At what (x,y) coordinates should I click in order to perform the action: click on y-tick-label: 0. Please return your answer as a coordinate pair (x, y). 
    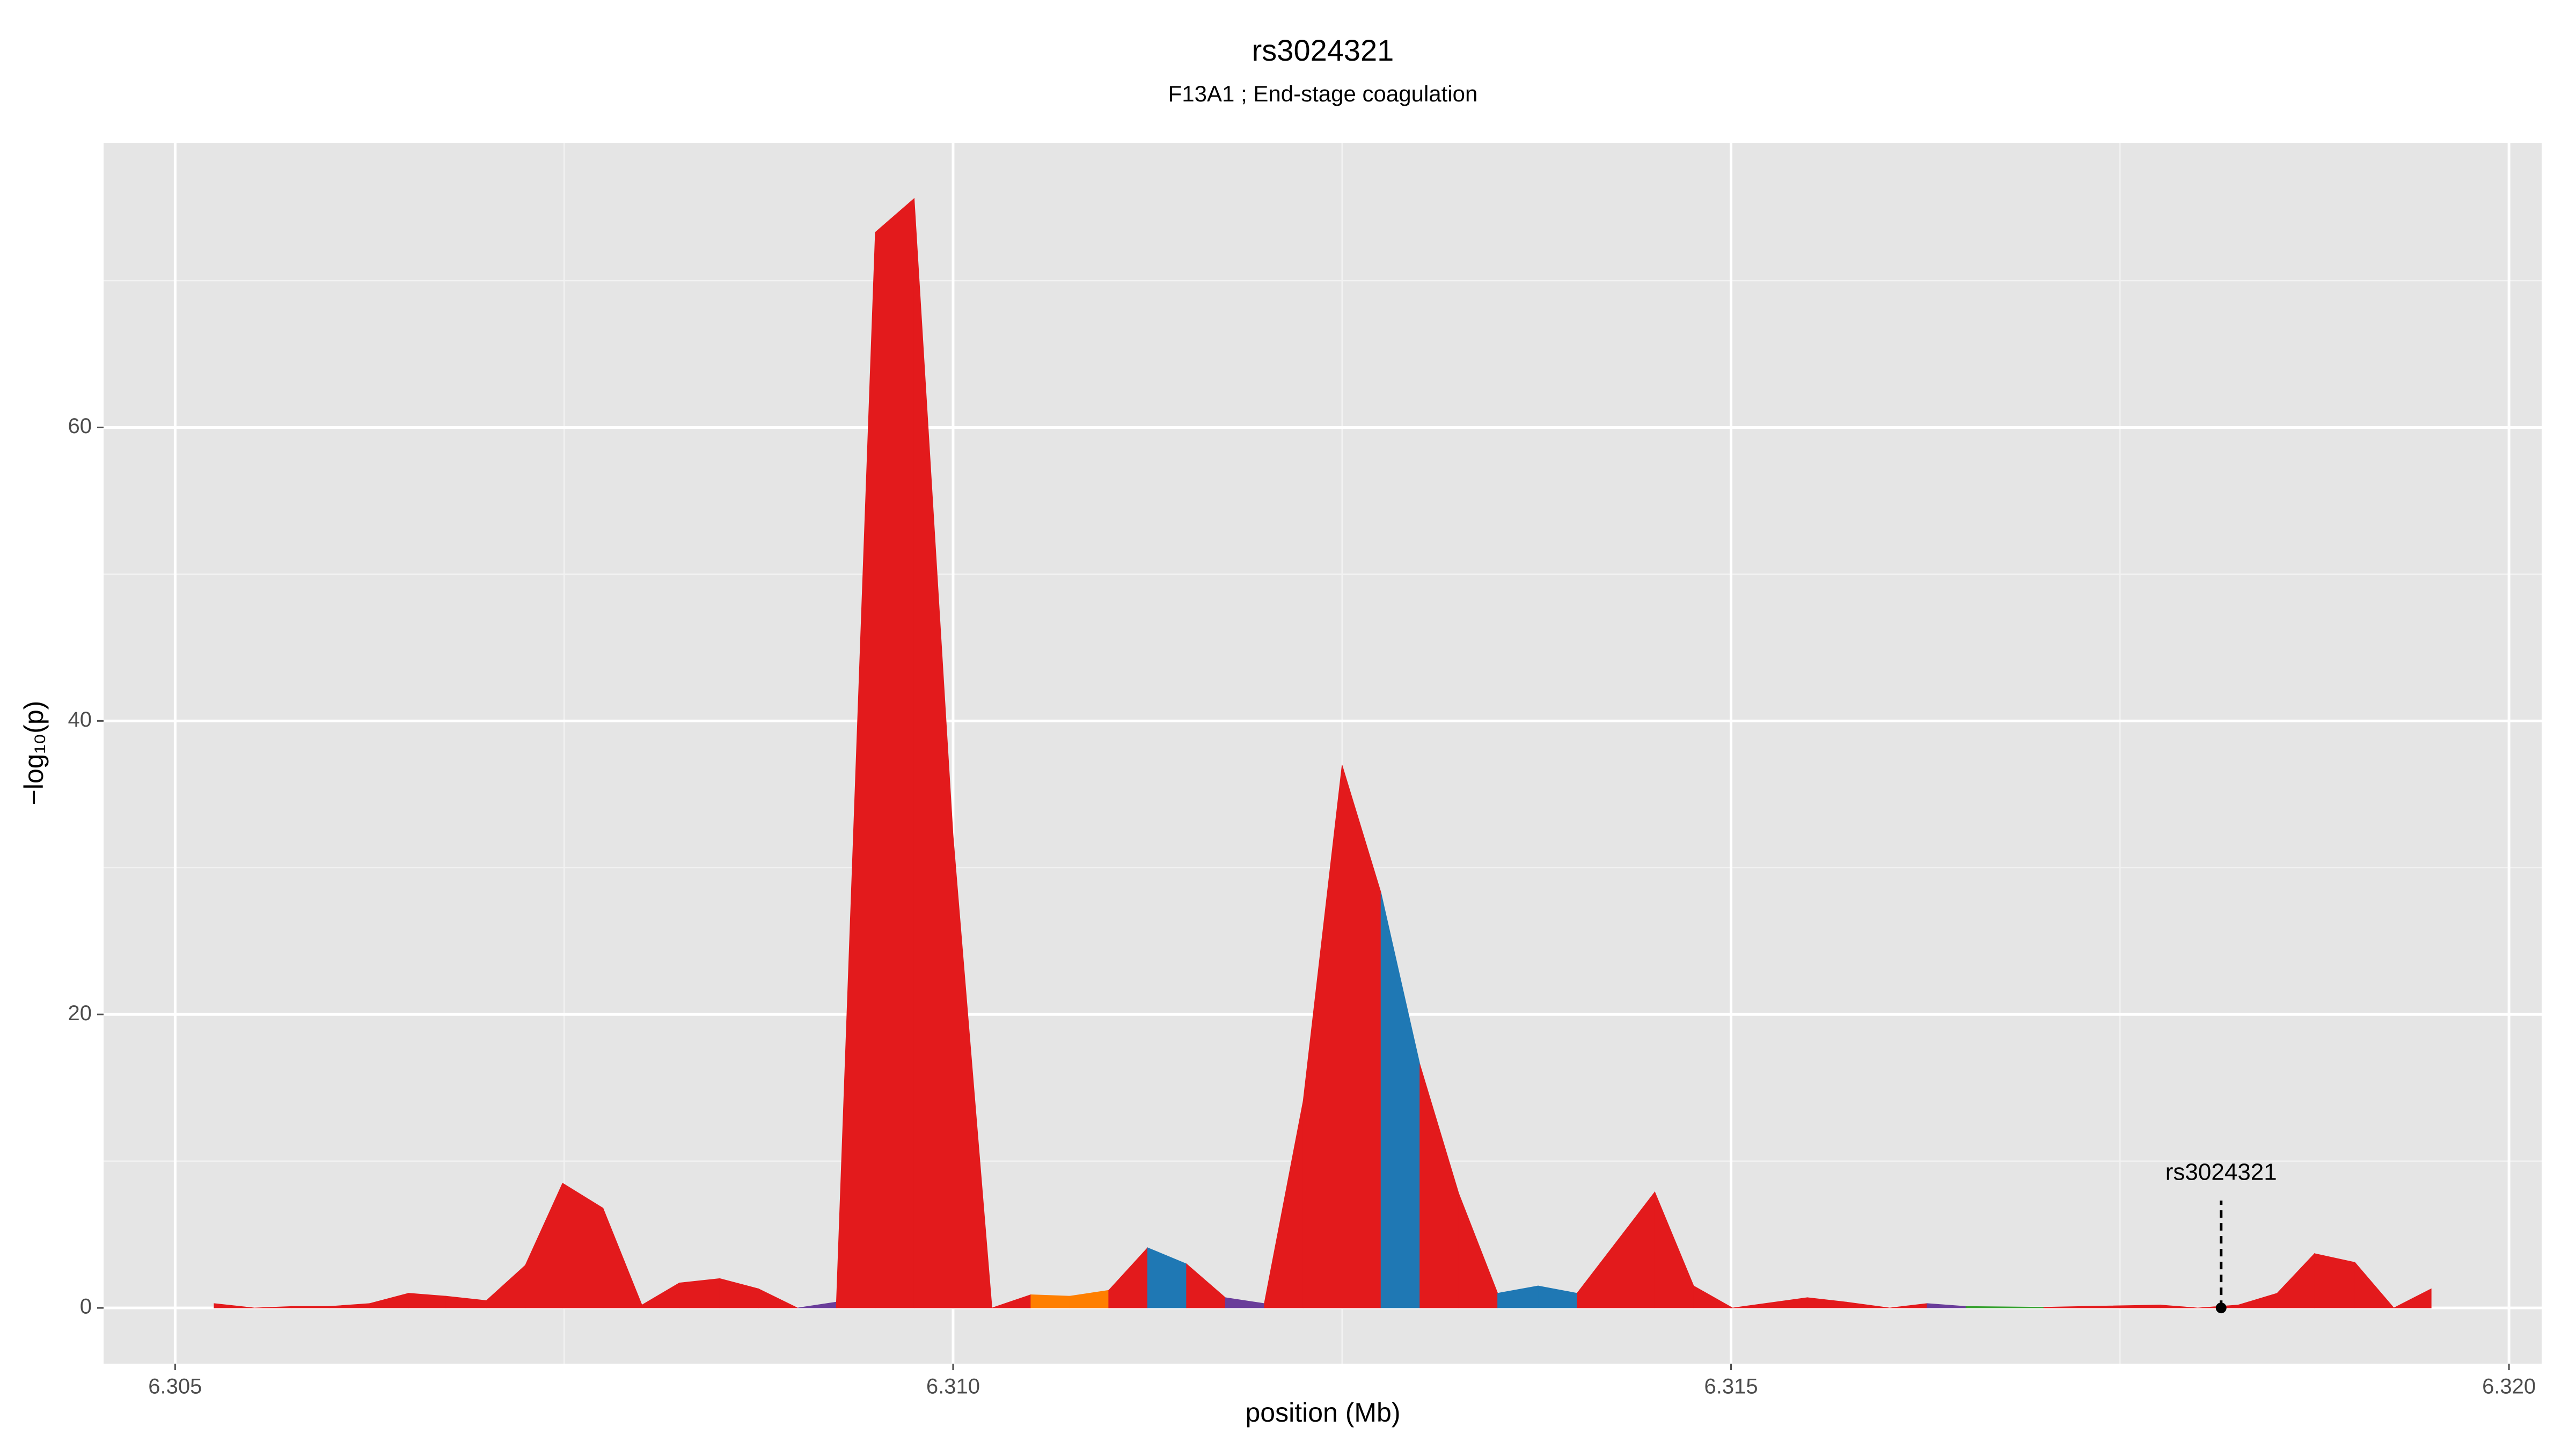
    Looking at the image, I should click on (86, 1307).